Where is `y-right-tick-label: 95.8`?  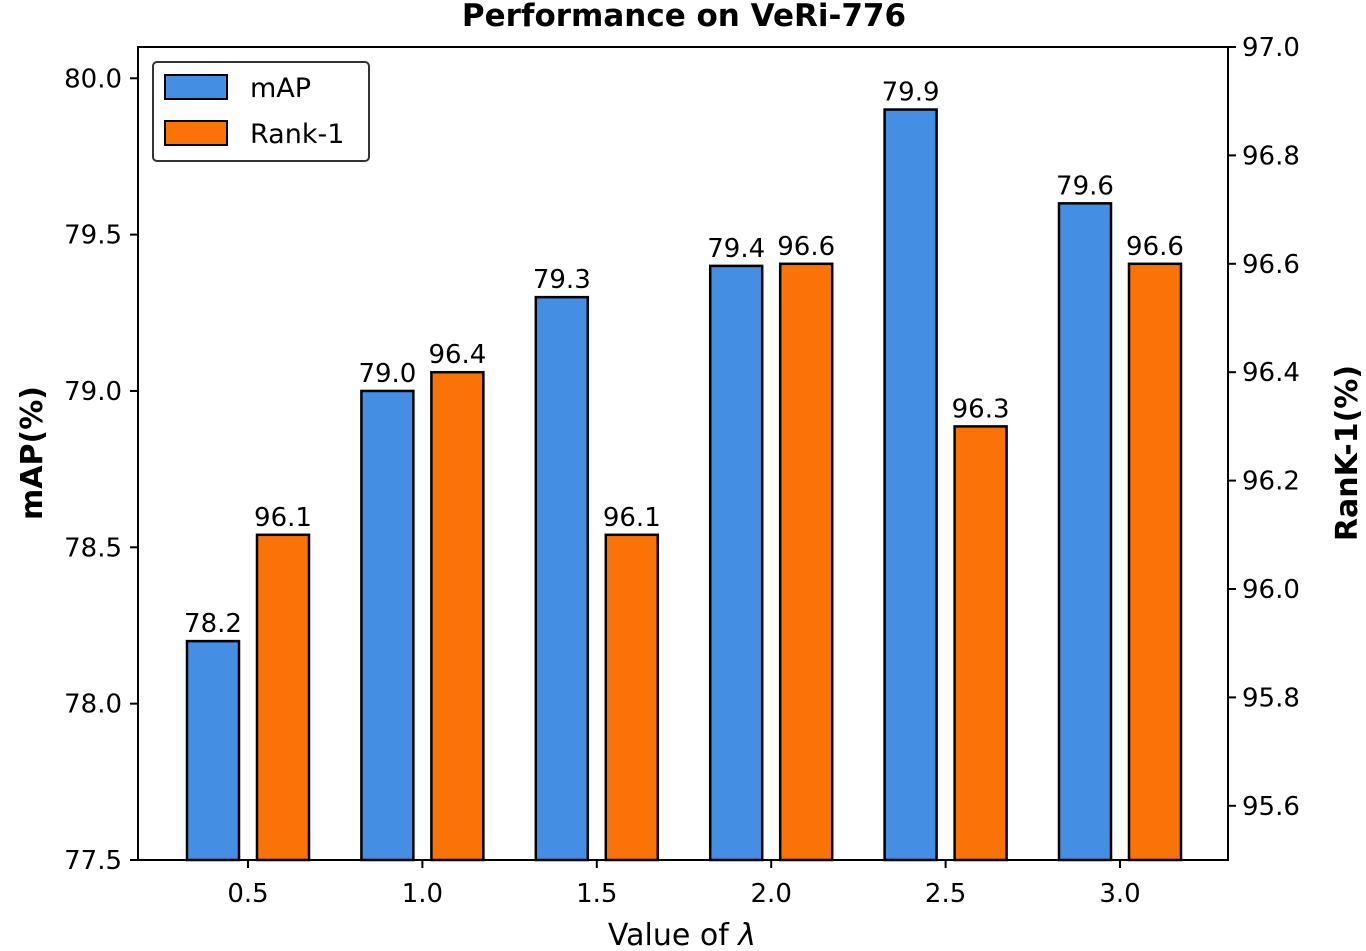 y-right-tick-label: 95.8 is located at coordinates (1271, 698).